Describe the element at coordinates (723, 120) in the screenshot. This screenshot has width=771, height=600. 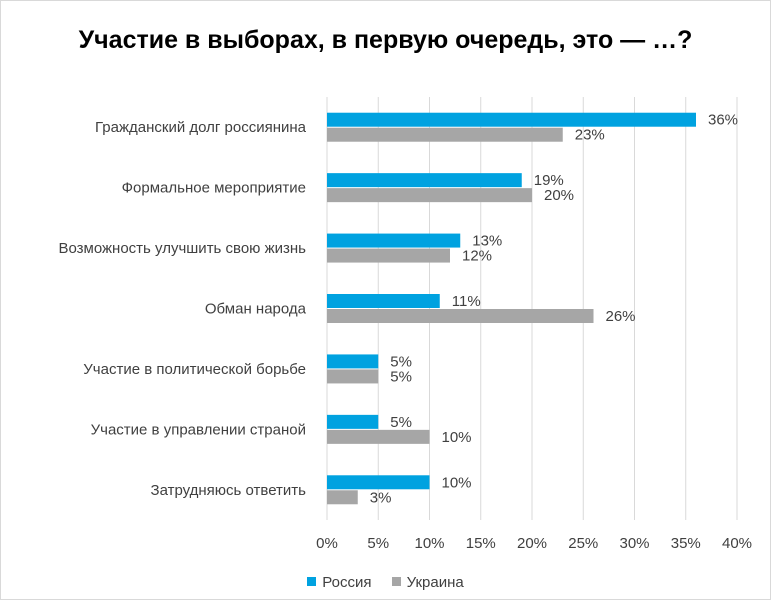
I see `data-label-russia: 36%` at that location.